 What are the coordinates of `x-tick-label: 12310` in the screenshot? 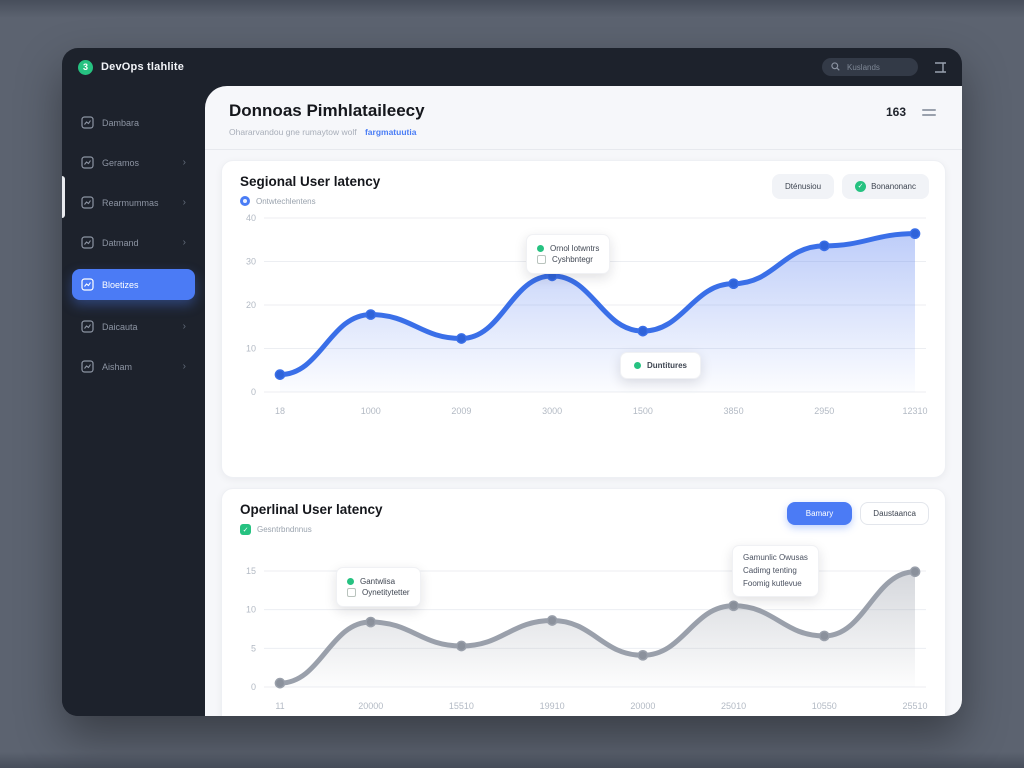 It's located at (914, 411).